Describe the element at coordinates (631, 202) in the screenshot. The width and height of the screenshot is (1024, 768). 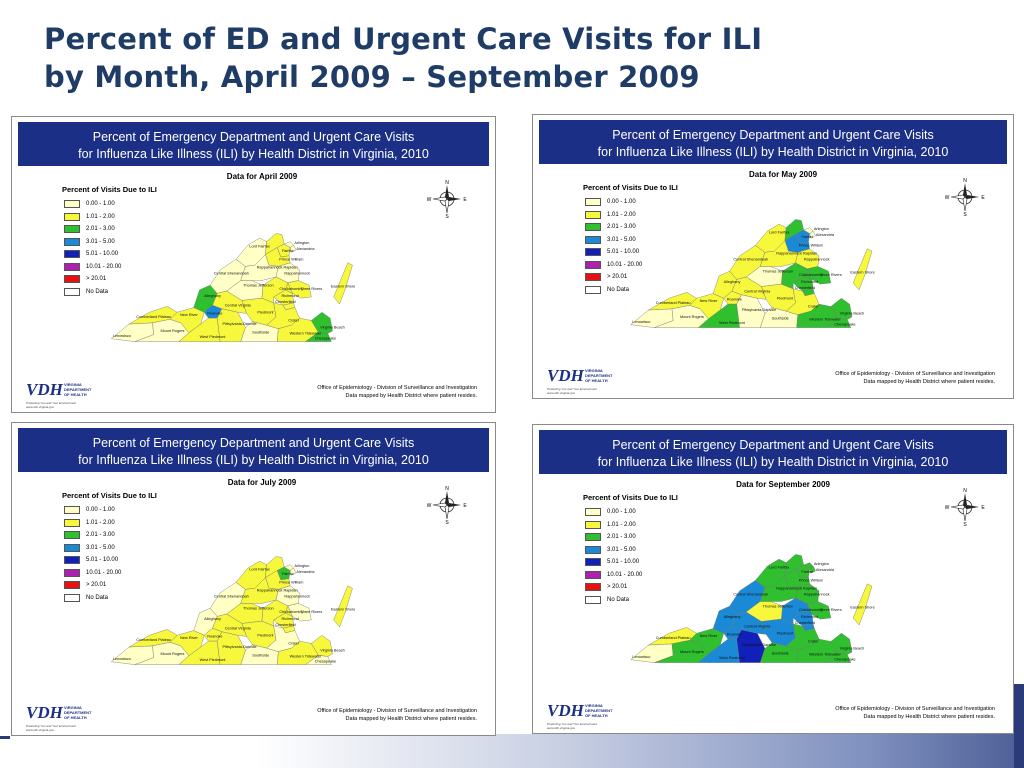
I see `legend-item: 0.00 - 1.00` at that location.